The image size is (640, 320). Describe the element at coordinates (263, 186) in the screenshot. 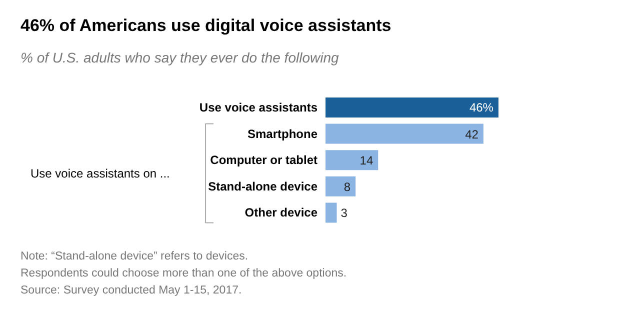

I see `y-tick-label: Stand-alone device` at that location.